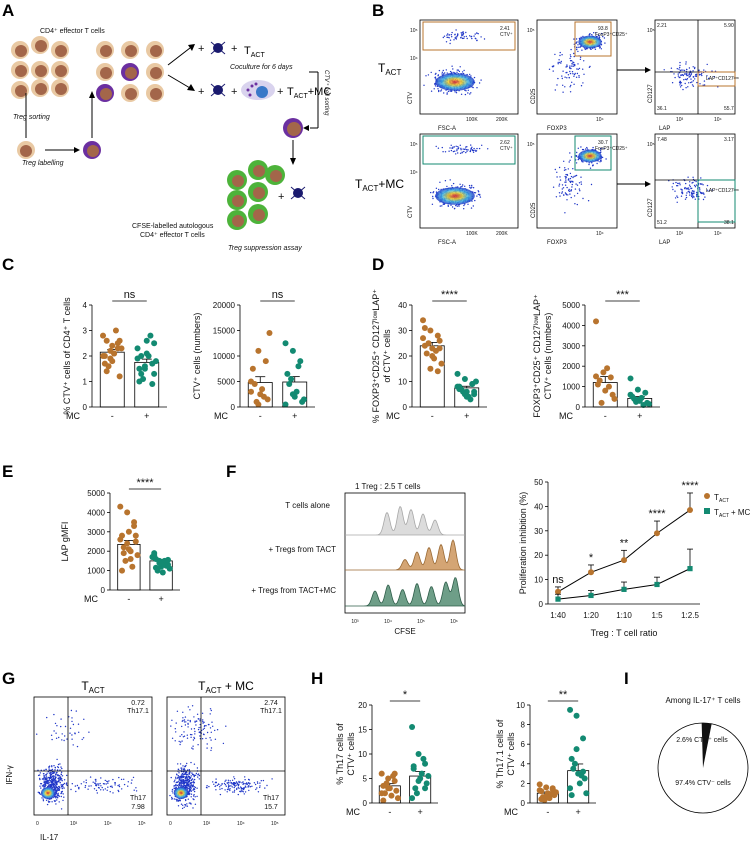  Describe the element at coordinates (662, 109) in the screenshot. I see `quad-ll: 36.1` at that location.